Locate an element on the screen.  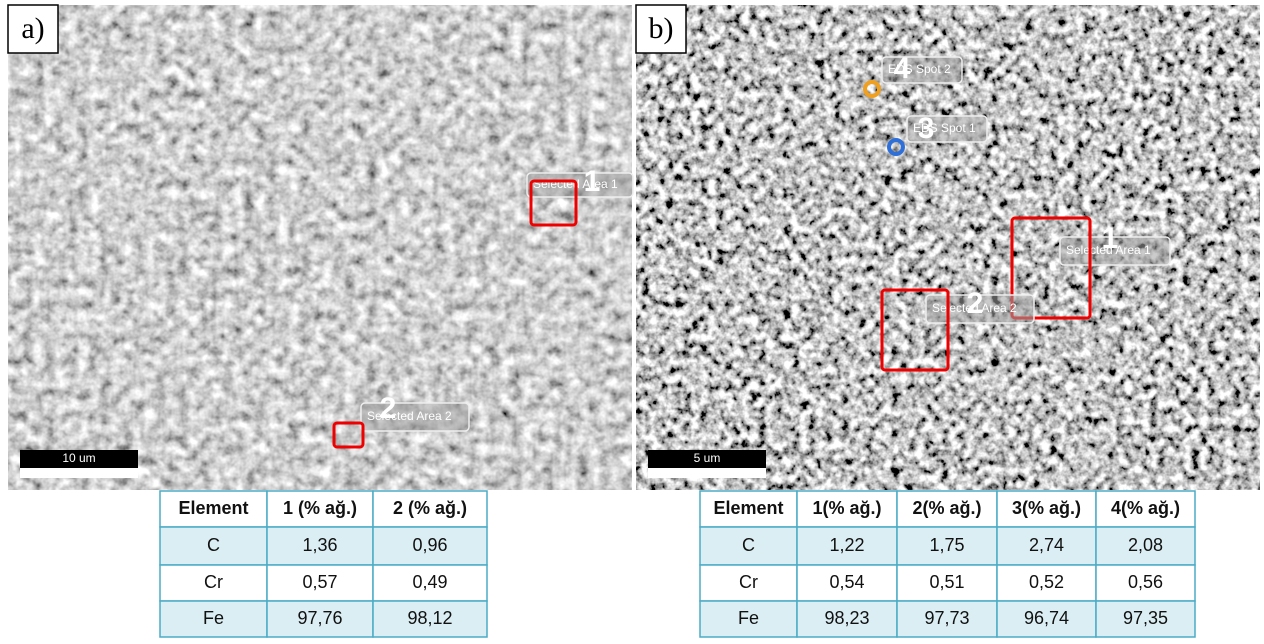
panel-label: a) is located at coordinates (32, 28).